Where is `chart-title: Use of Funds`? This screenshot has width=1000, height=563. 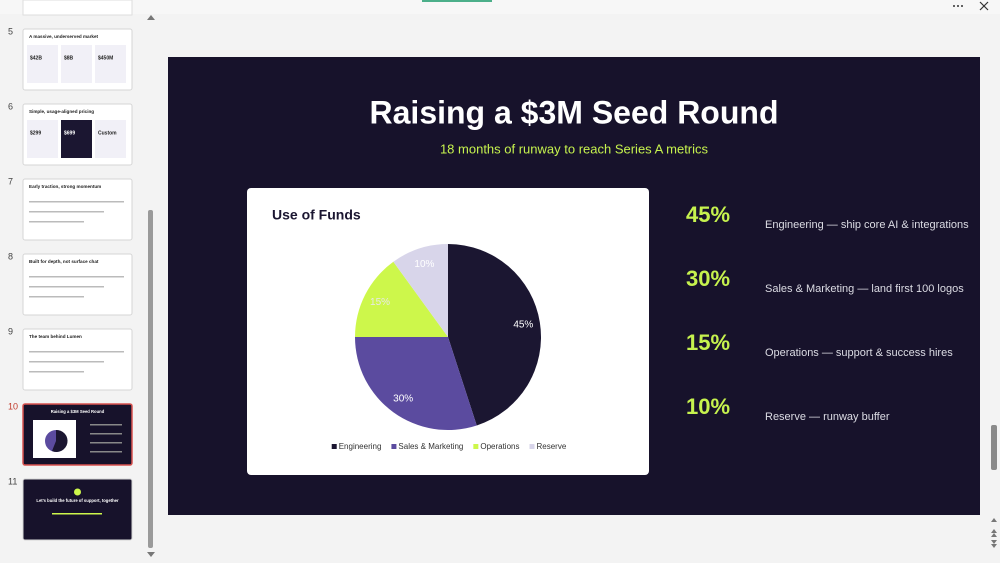
chart-title: Use of Funds is located at coordinates (316, 215).